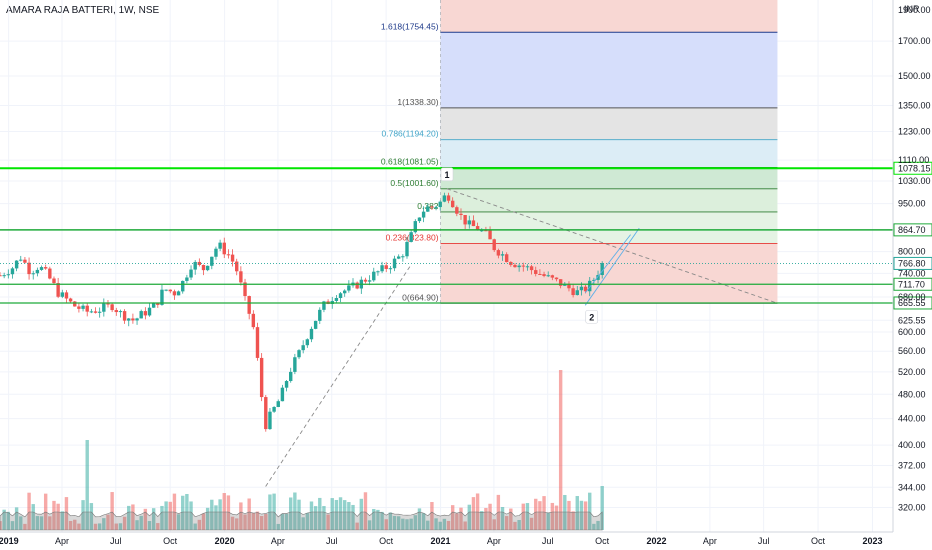  I want to click on y-tick-label: 740.00, so click(912, 273).